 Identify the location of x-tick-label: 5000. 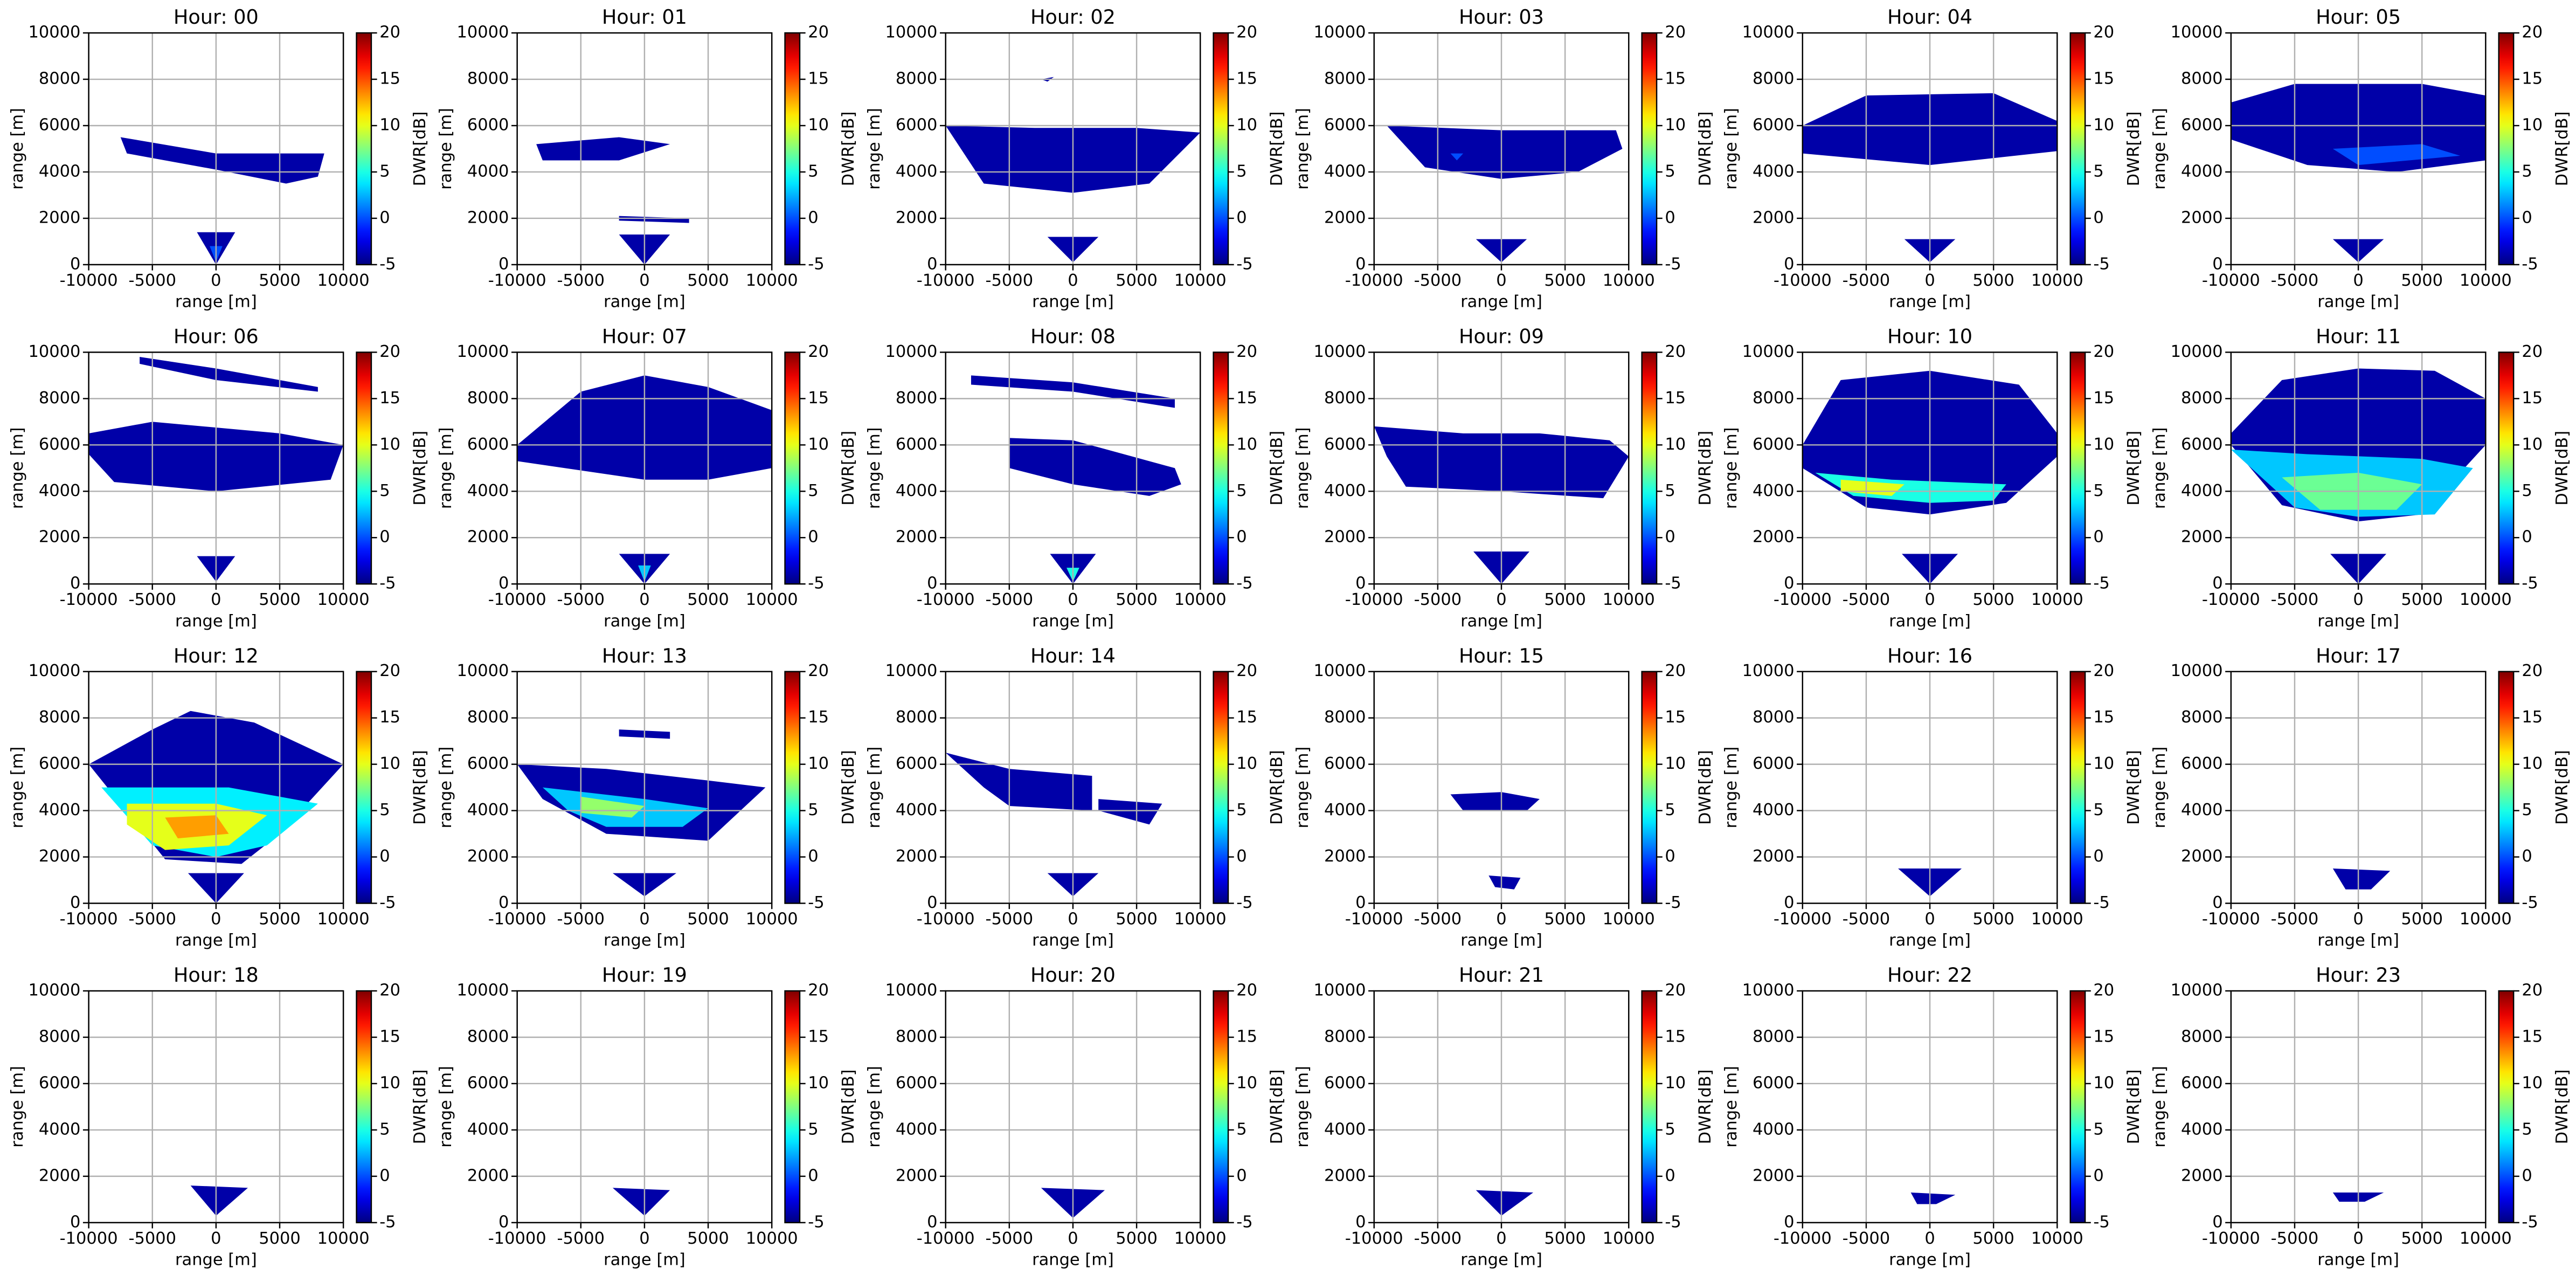
(708, 599).